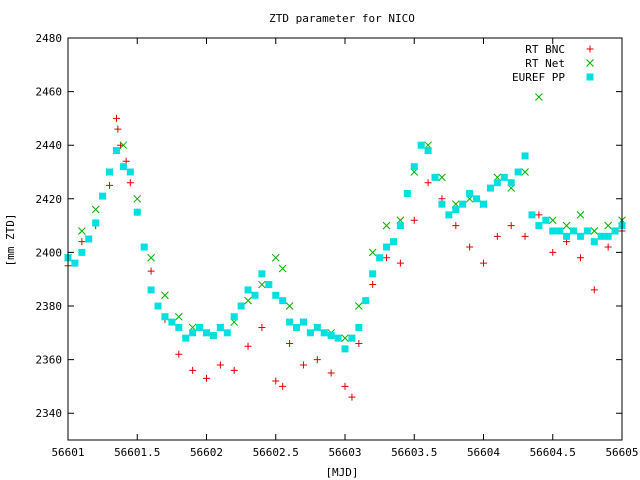  What do you see at coordinates (342, 18) in the screenshot?
I see `chart-title: ZTD parameter for NICO` at bounding box center [342, 18].